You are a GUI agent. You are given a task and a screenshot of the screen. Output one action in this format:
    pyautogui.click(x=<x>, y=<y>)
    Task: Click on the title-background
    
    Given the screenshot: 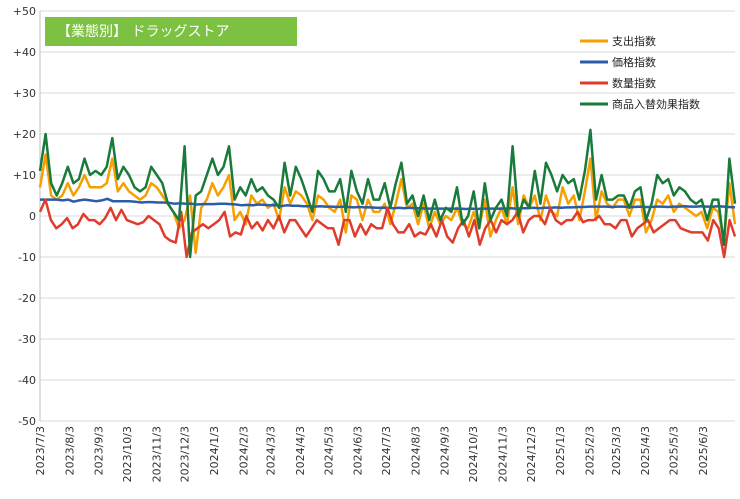 What is the action you would take?
    pyautogui.click(x=171, y=31)
    